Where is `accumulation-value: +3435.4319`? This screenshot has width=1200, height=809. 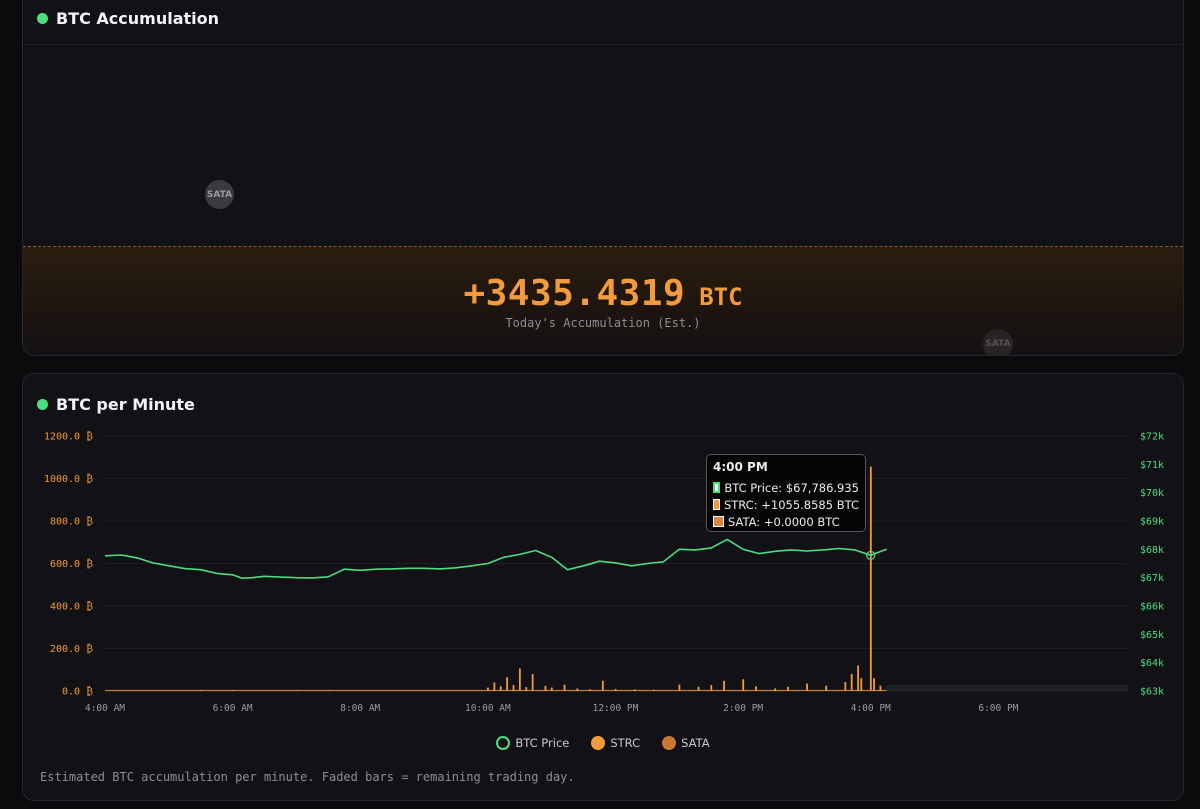 accumulation-value: +3435.4319 is located at coordinates (574, 293).